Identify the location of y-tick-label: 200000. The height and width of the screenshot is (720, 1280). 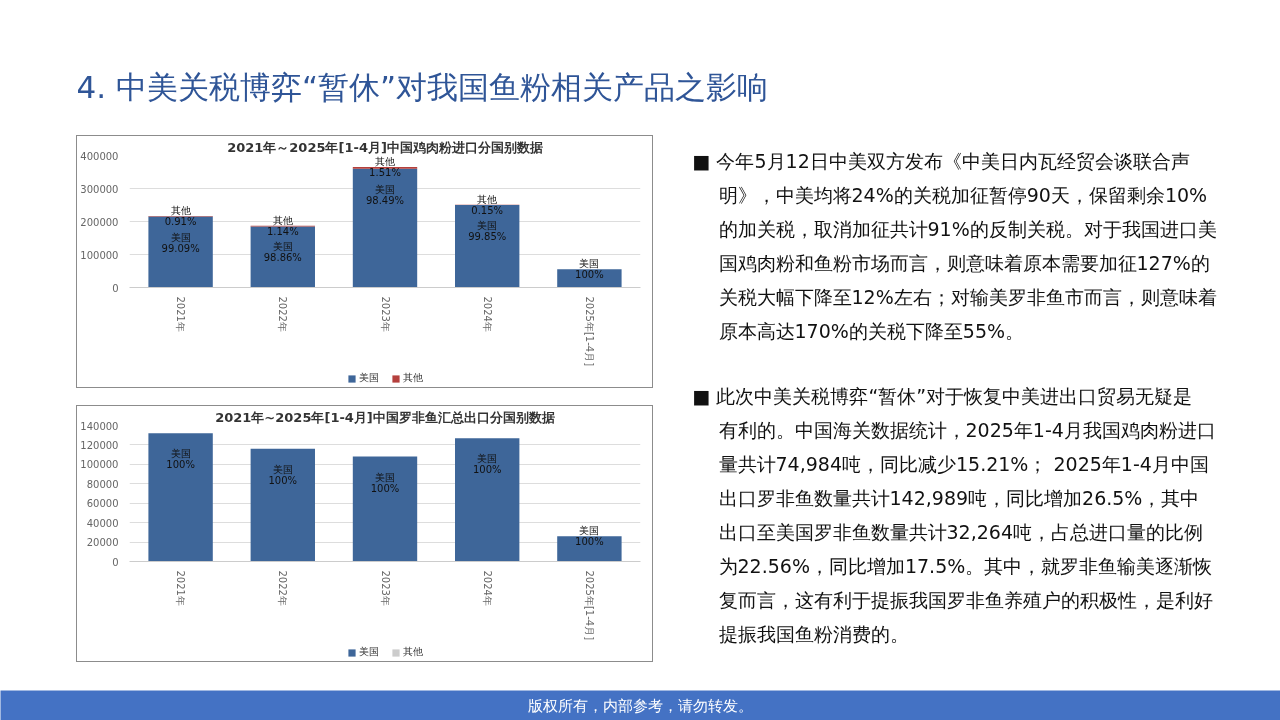
(99, 222).